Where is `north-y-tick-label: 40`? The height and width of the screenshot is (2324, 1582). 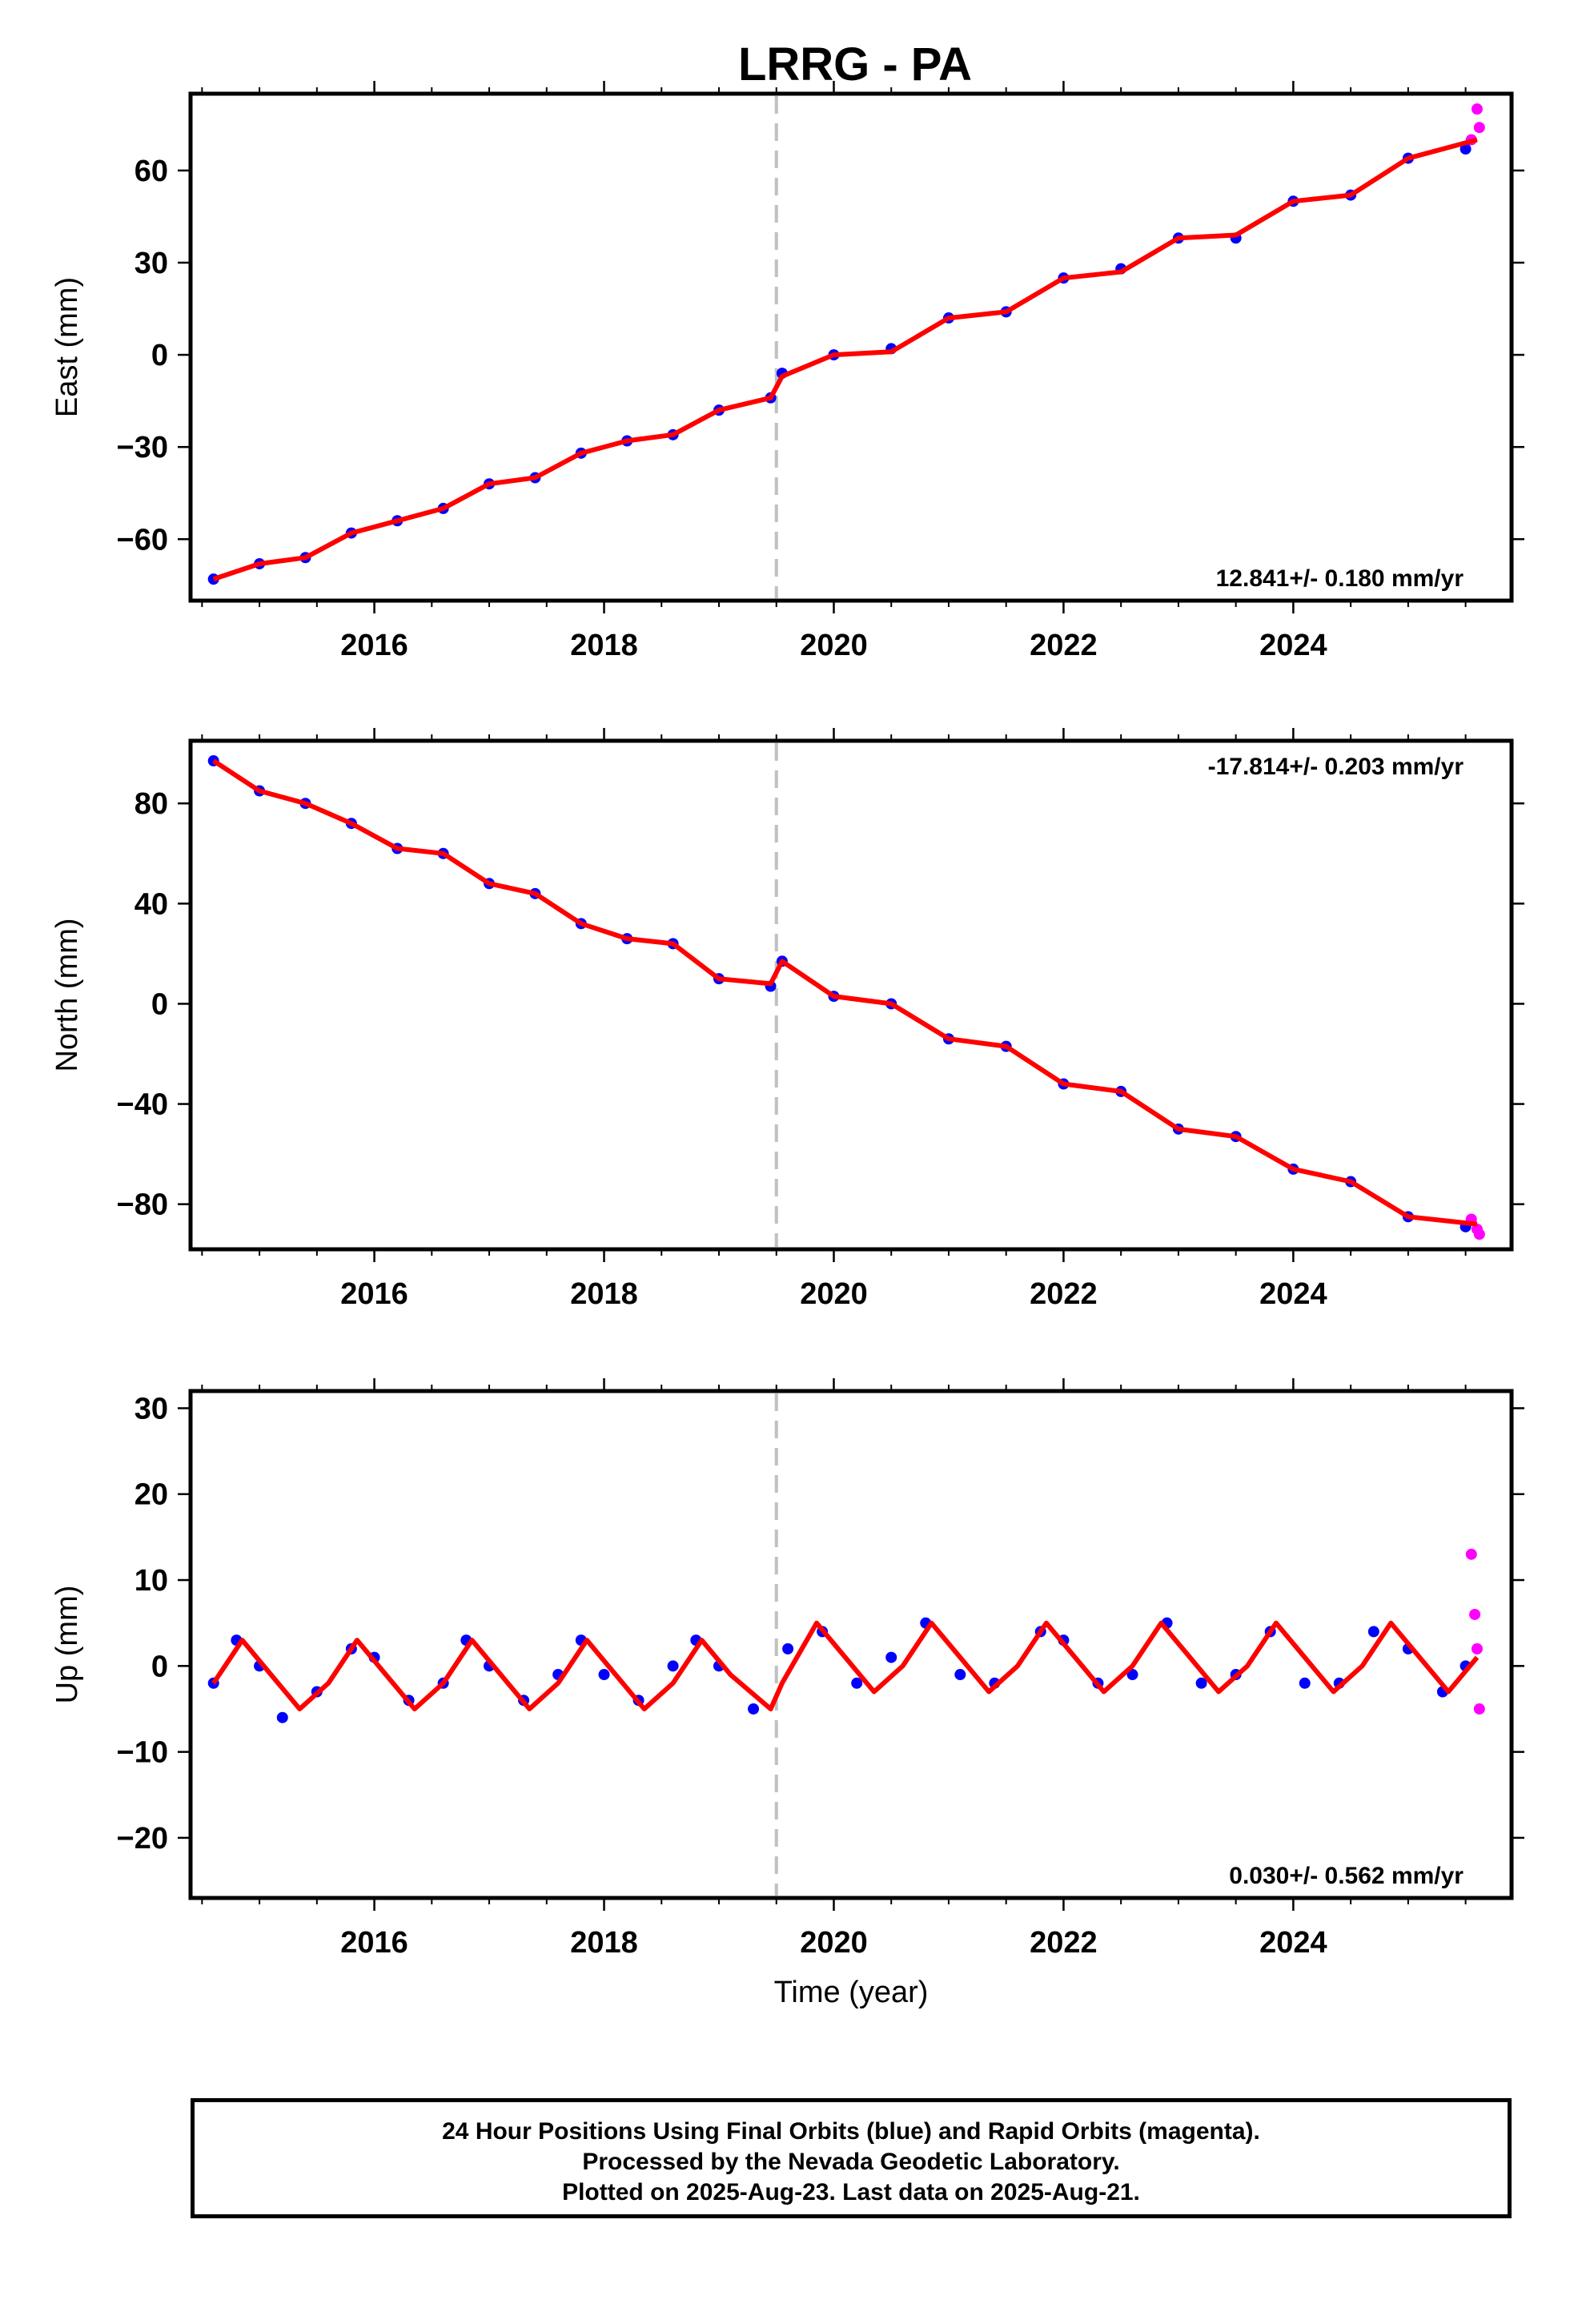
north-y-tick-label: 40 is located at coordinates (151, 904).